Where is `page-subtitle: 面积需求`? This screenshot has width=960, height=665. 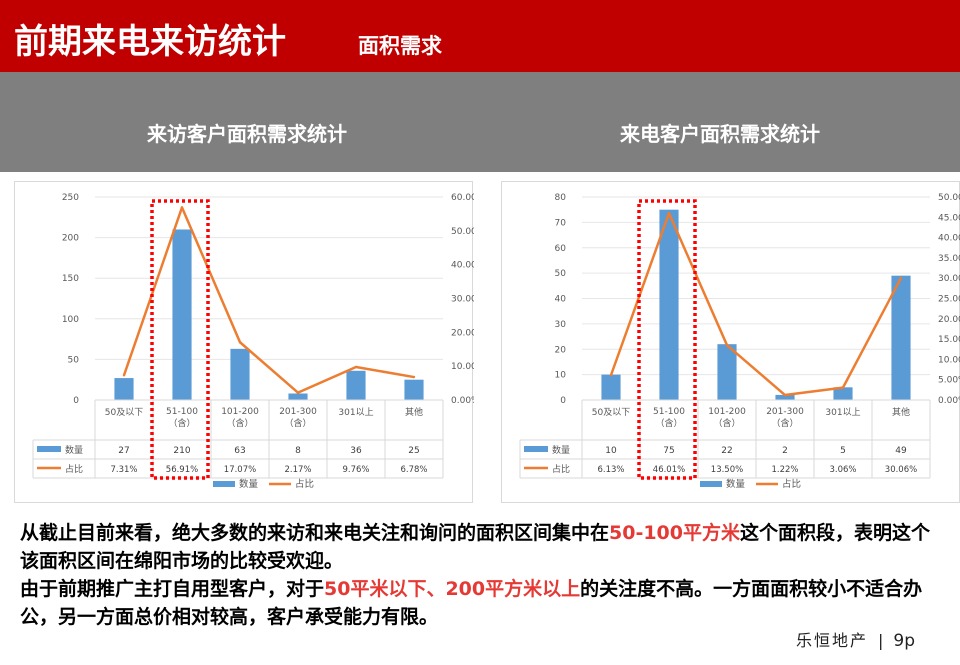 page-subtitle: 面积需求 is located at coordinates (400, 46).